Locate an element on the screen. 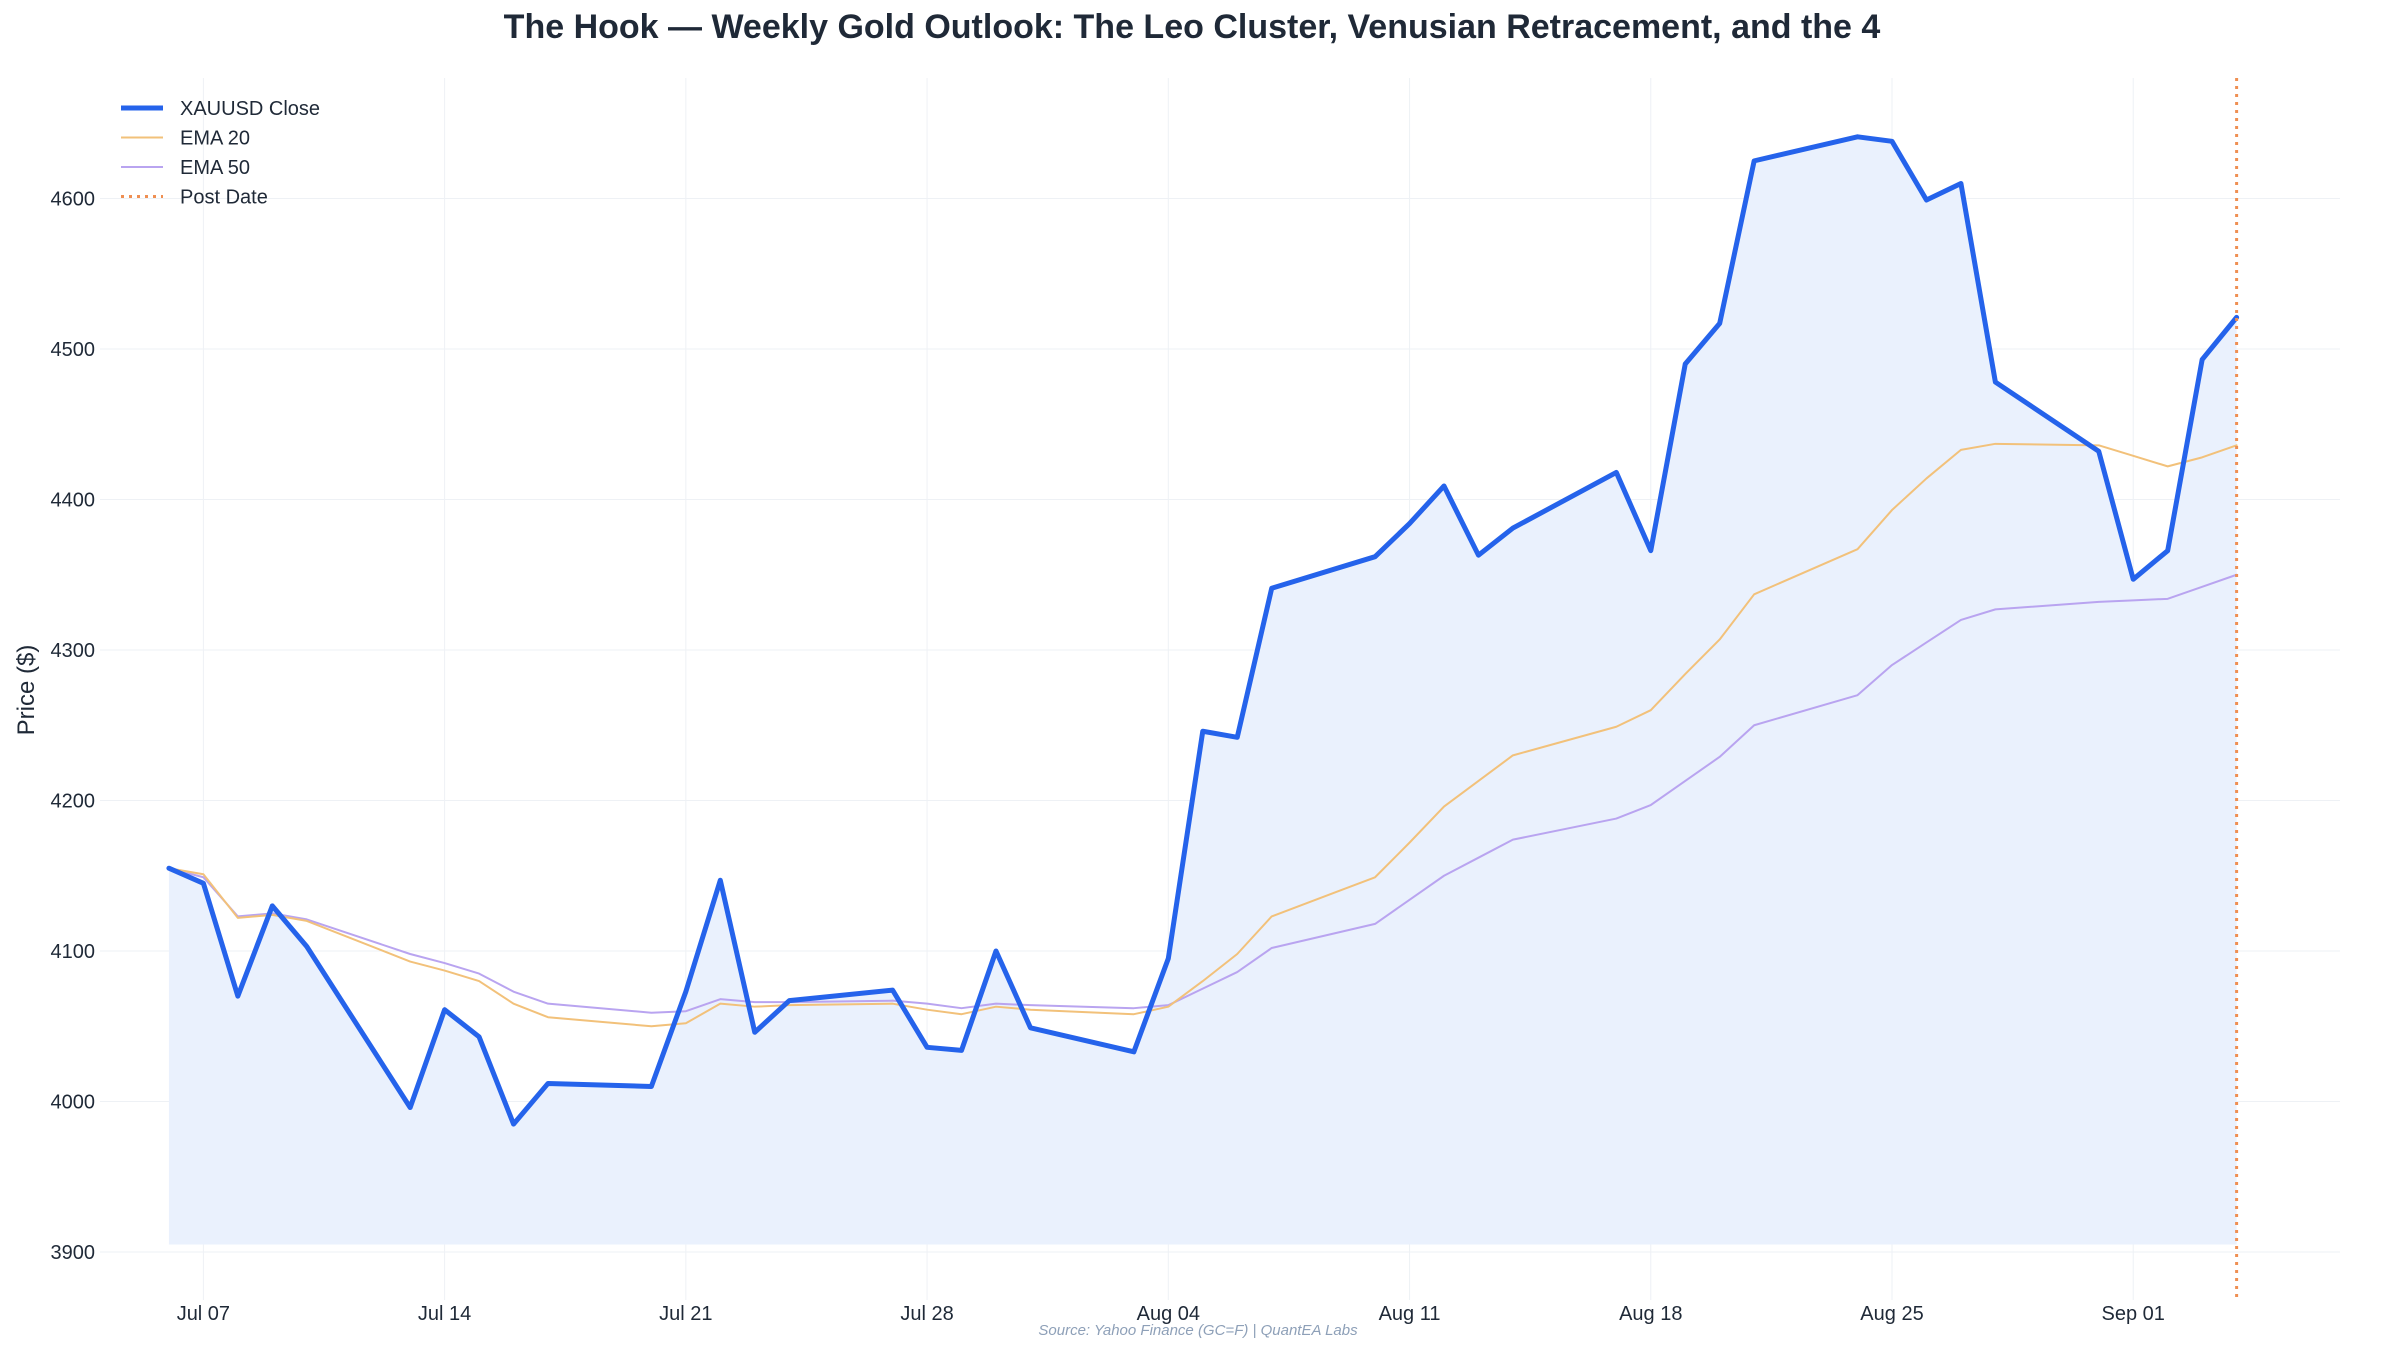 The height and width of the screenshot is (1347, 2384). y-axis-label: Price ($) is located at coordinates (26, 690).